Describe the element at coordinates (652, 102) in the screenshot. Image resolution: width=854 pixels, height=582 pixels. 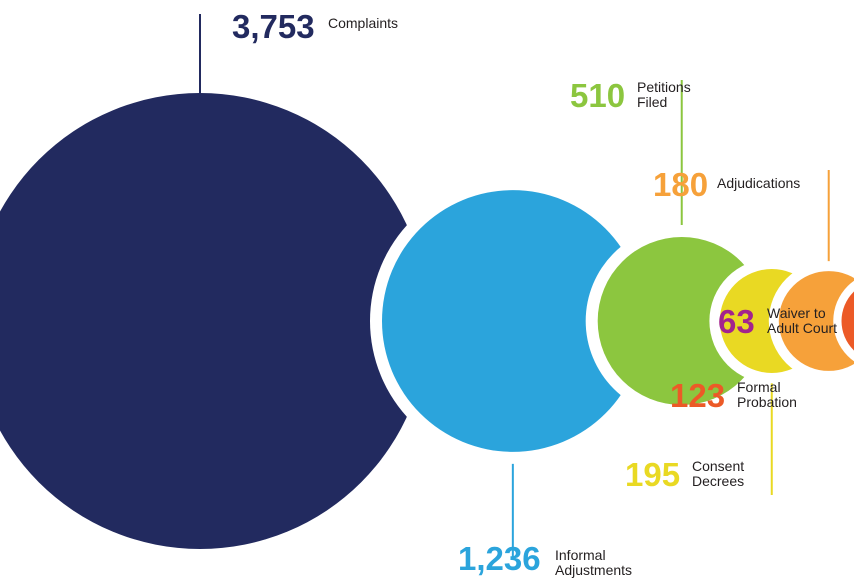
I see `category-label-line: Filed` at that location.